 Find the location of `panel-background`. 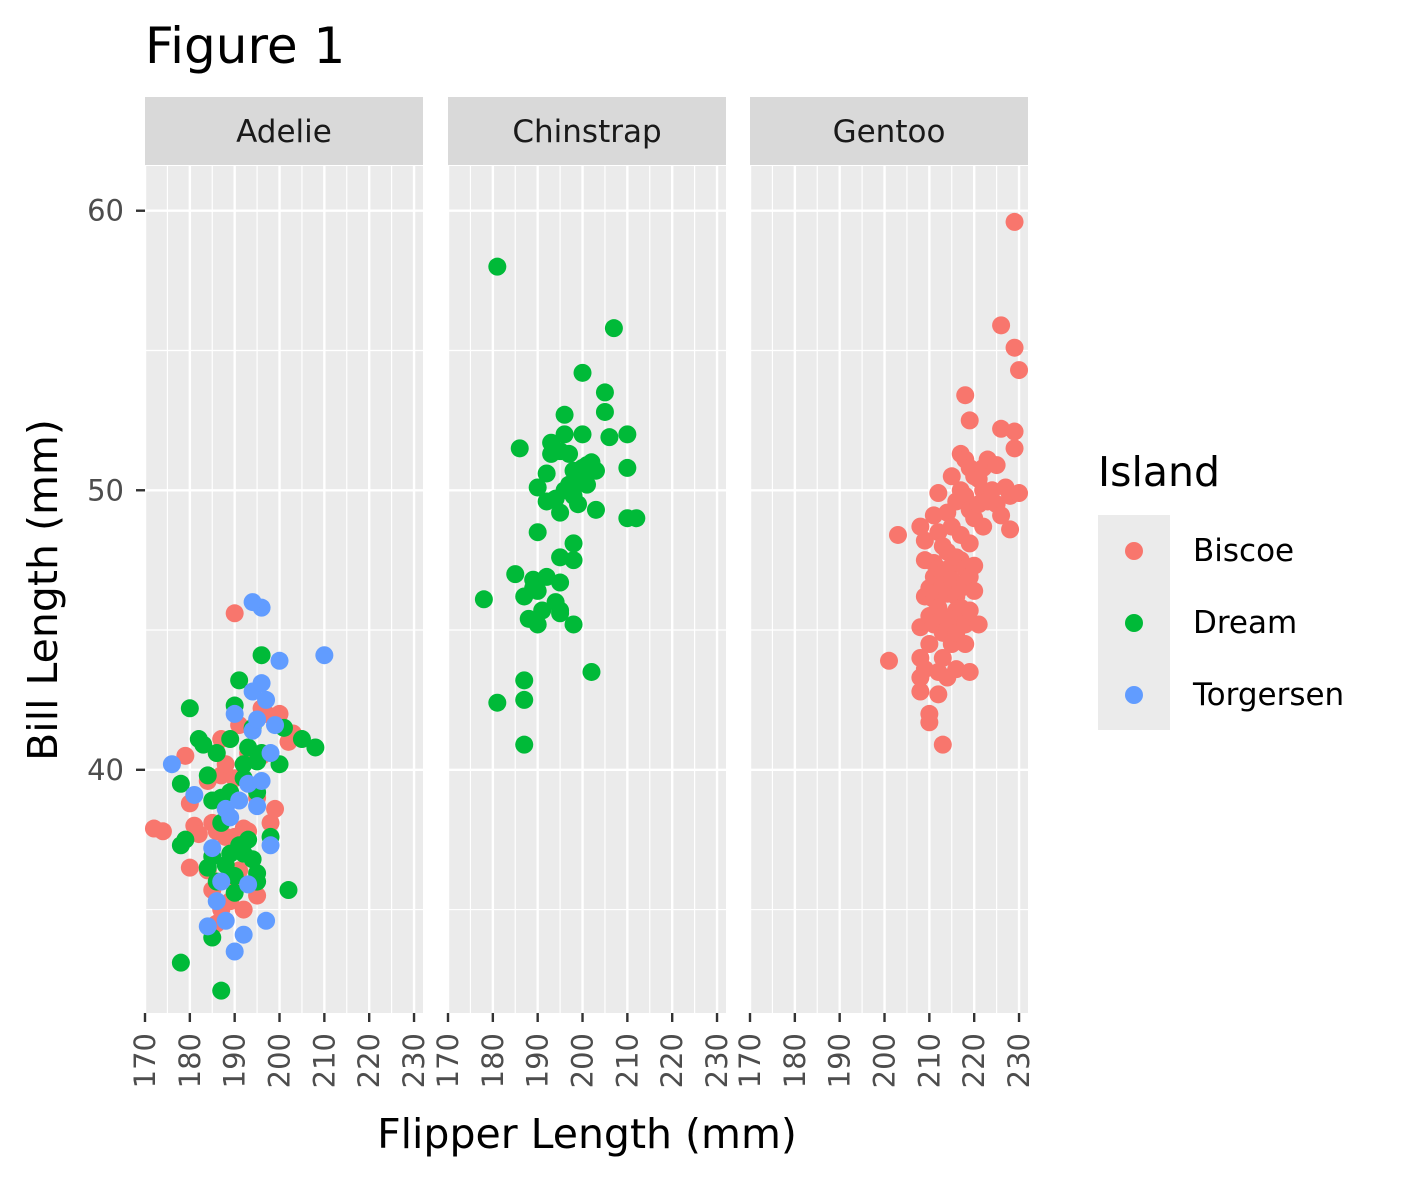

panel-background is located at coordinates (587, 589).